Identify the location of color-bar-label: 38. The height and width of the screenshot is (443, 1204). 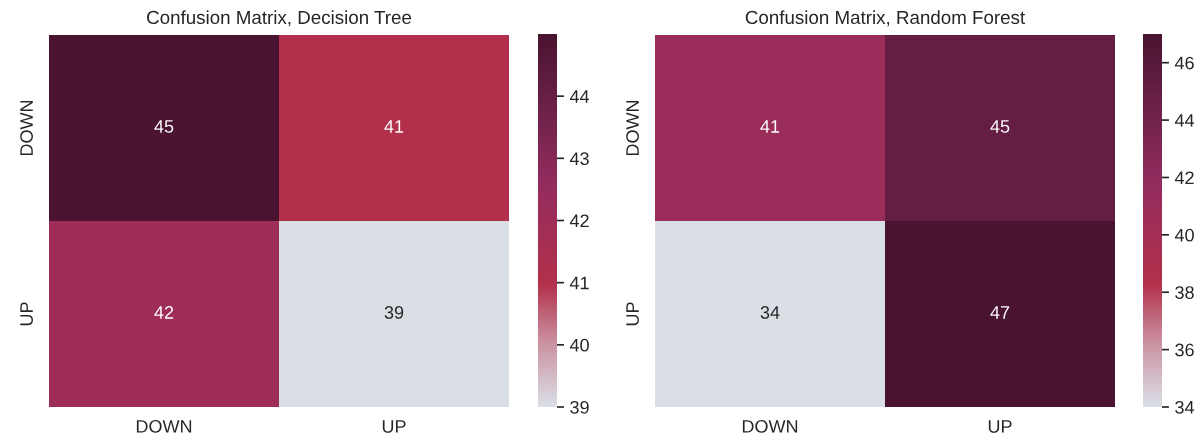
(1184, 292).